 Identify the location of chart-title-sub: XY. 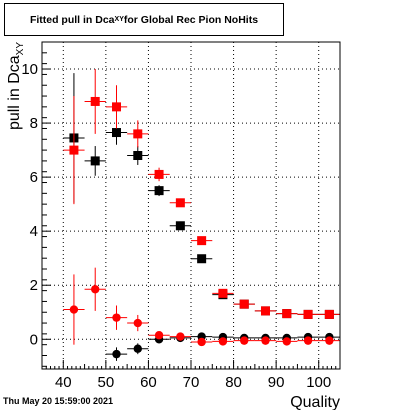
(119, 19).